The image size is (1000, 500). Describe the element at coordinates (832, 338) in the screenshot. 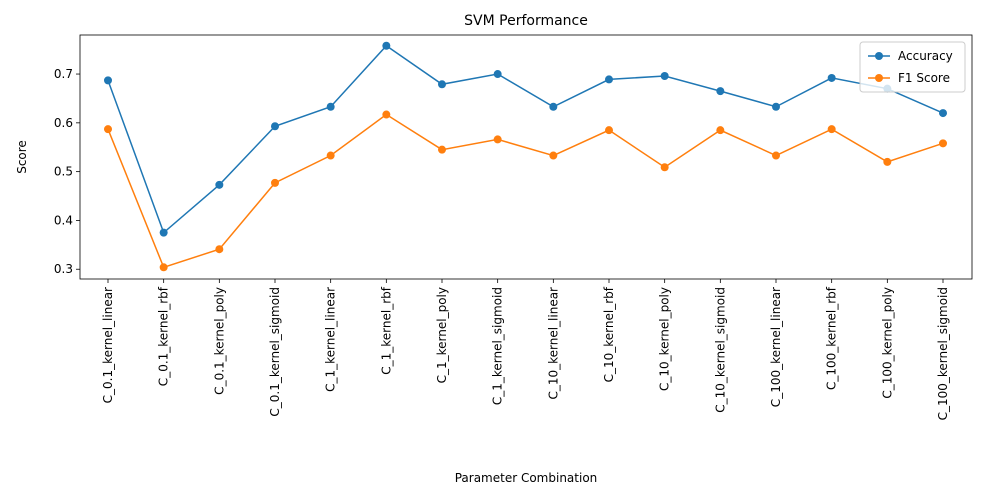

I see `x-tick-label: C_100_kernel_rbf` at that location.